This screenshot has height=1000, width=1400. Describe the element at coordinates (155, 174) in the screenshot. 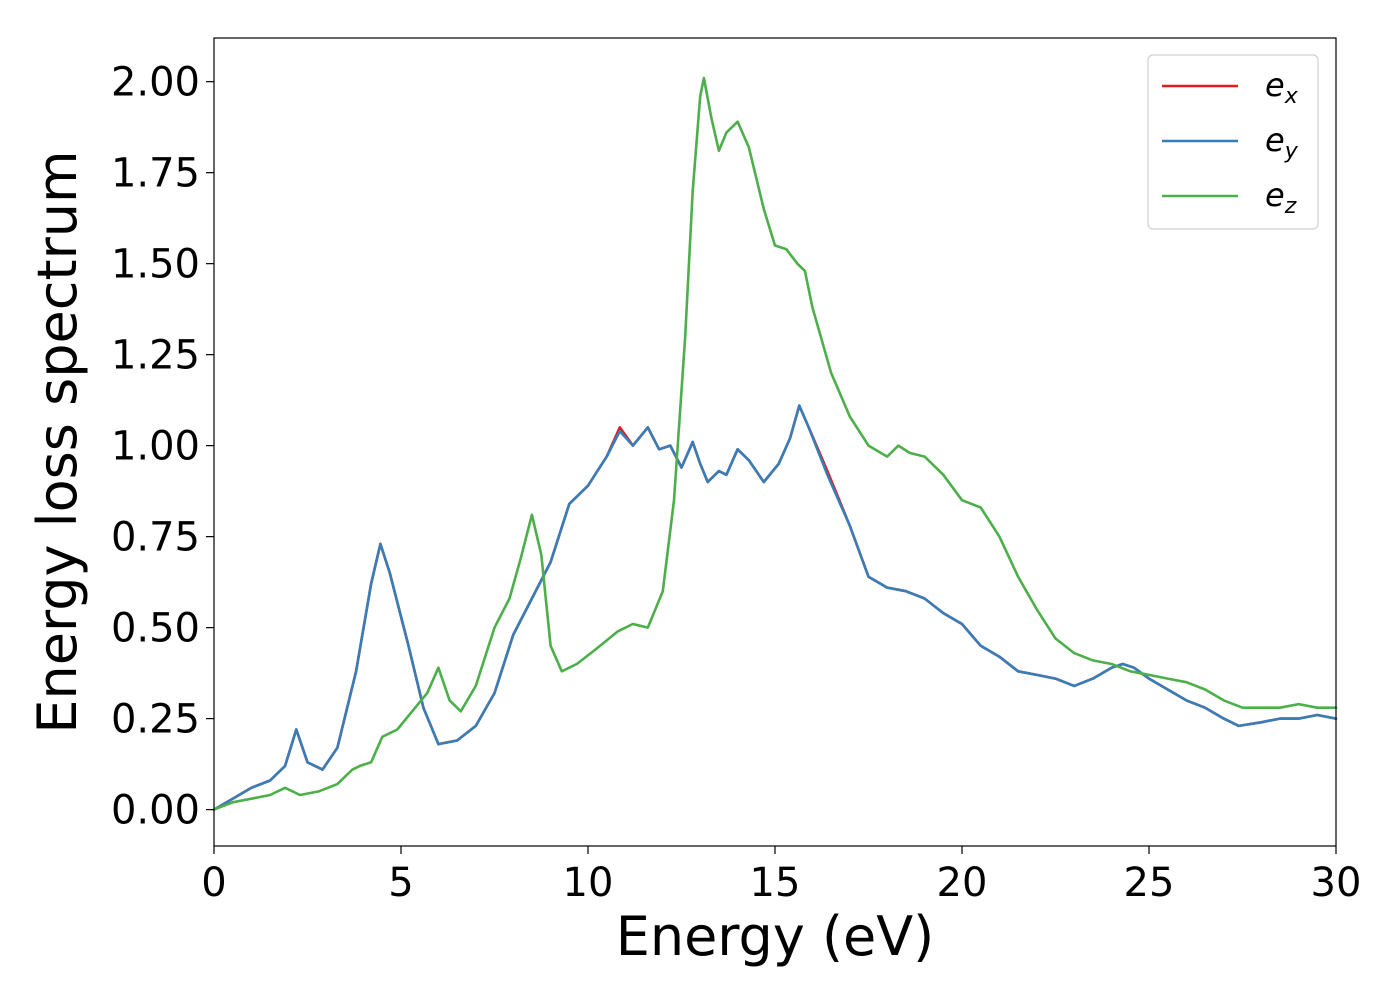

I see `y-tick-label: 1.75` at that location.